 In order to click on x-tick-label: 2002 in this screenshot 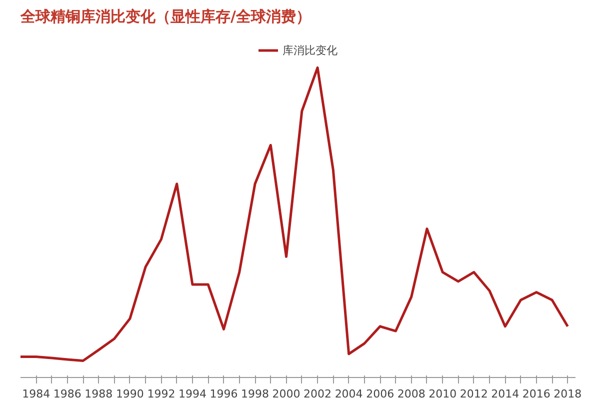, I will do `click(318, 394)`.